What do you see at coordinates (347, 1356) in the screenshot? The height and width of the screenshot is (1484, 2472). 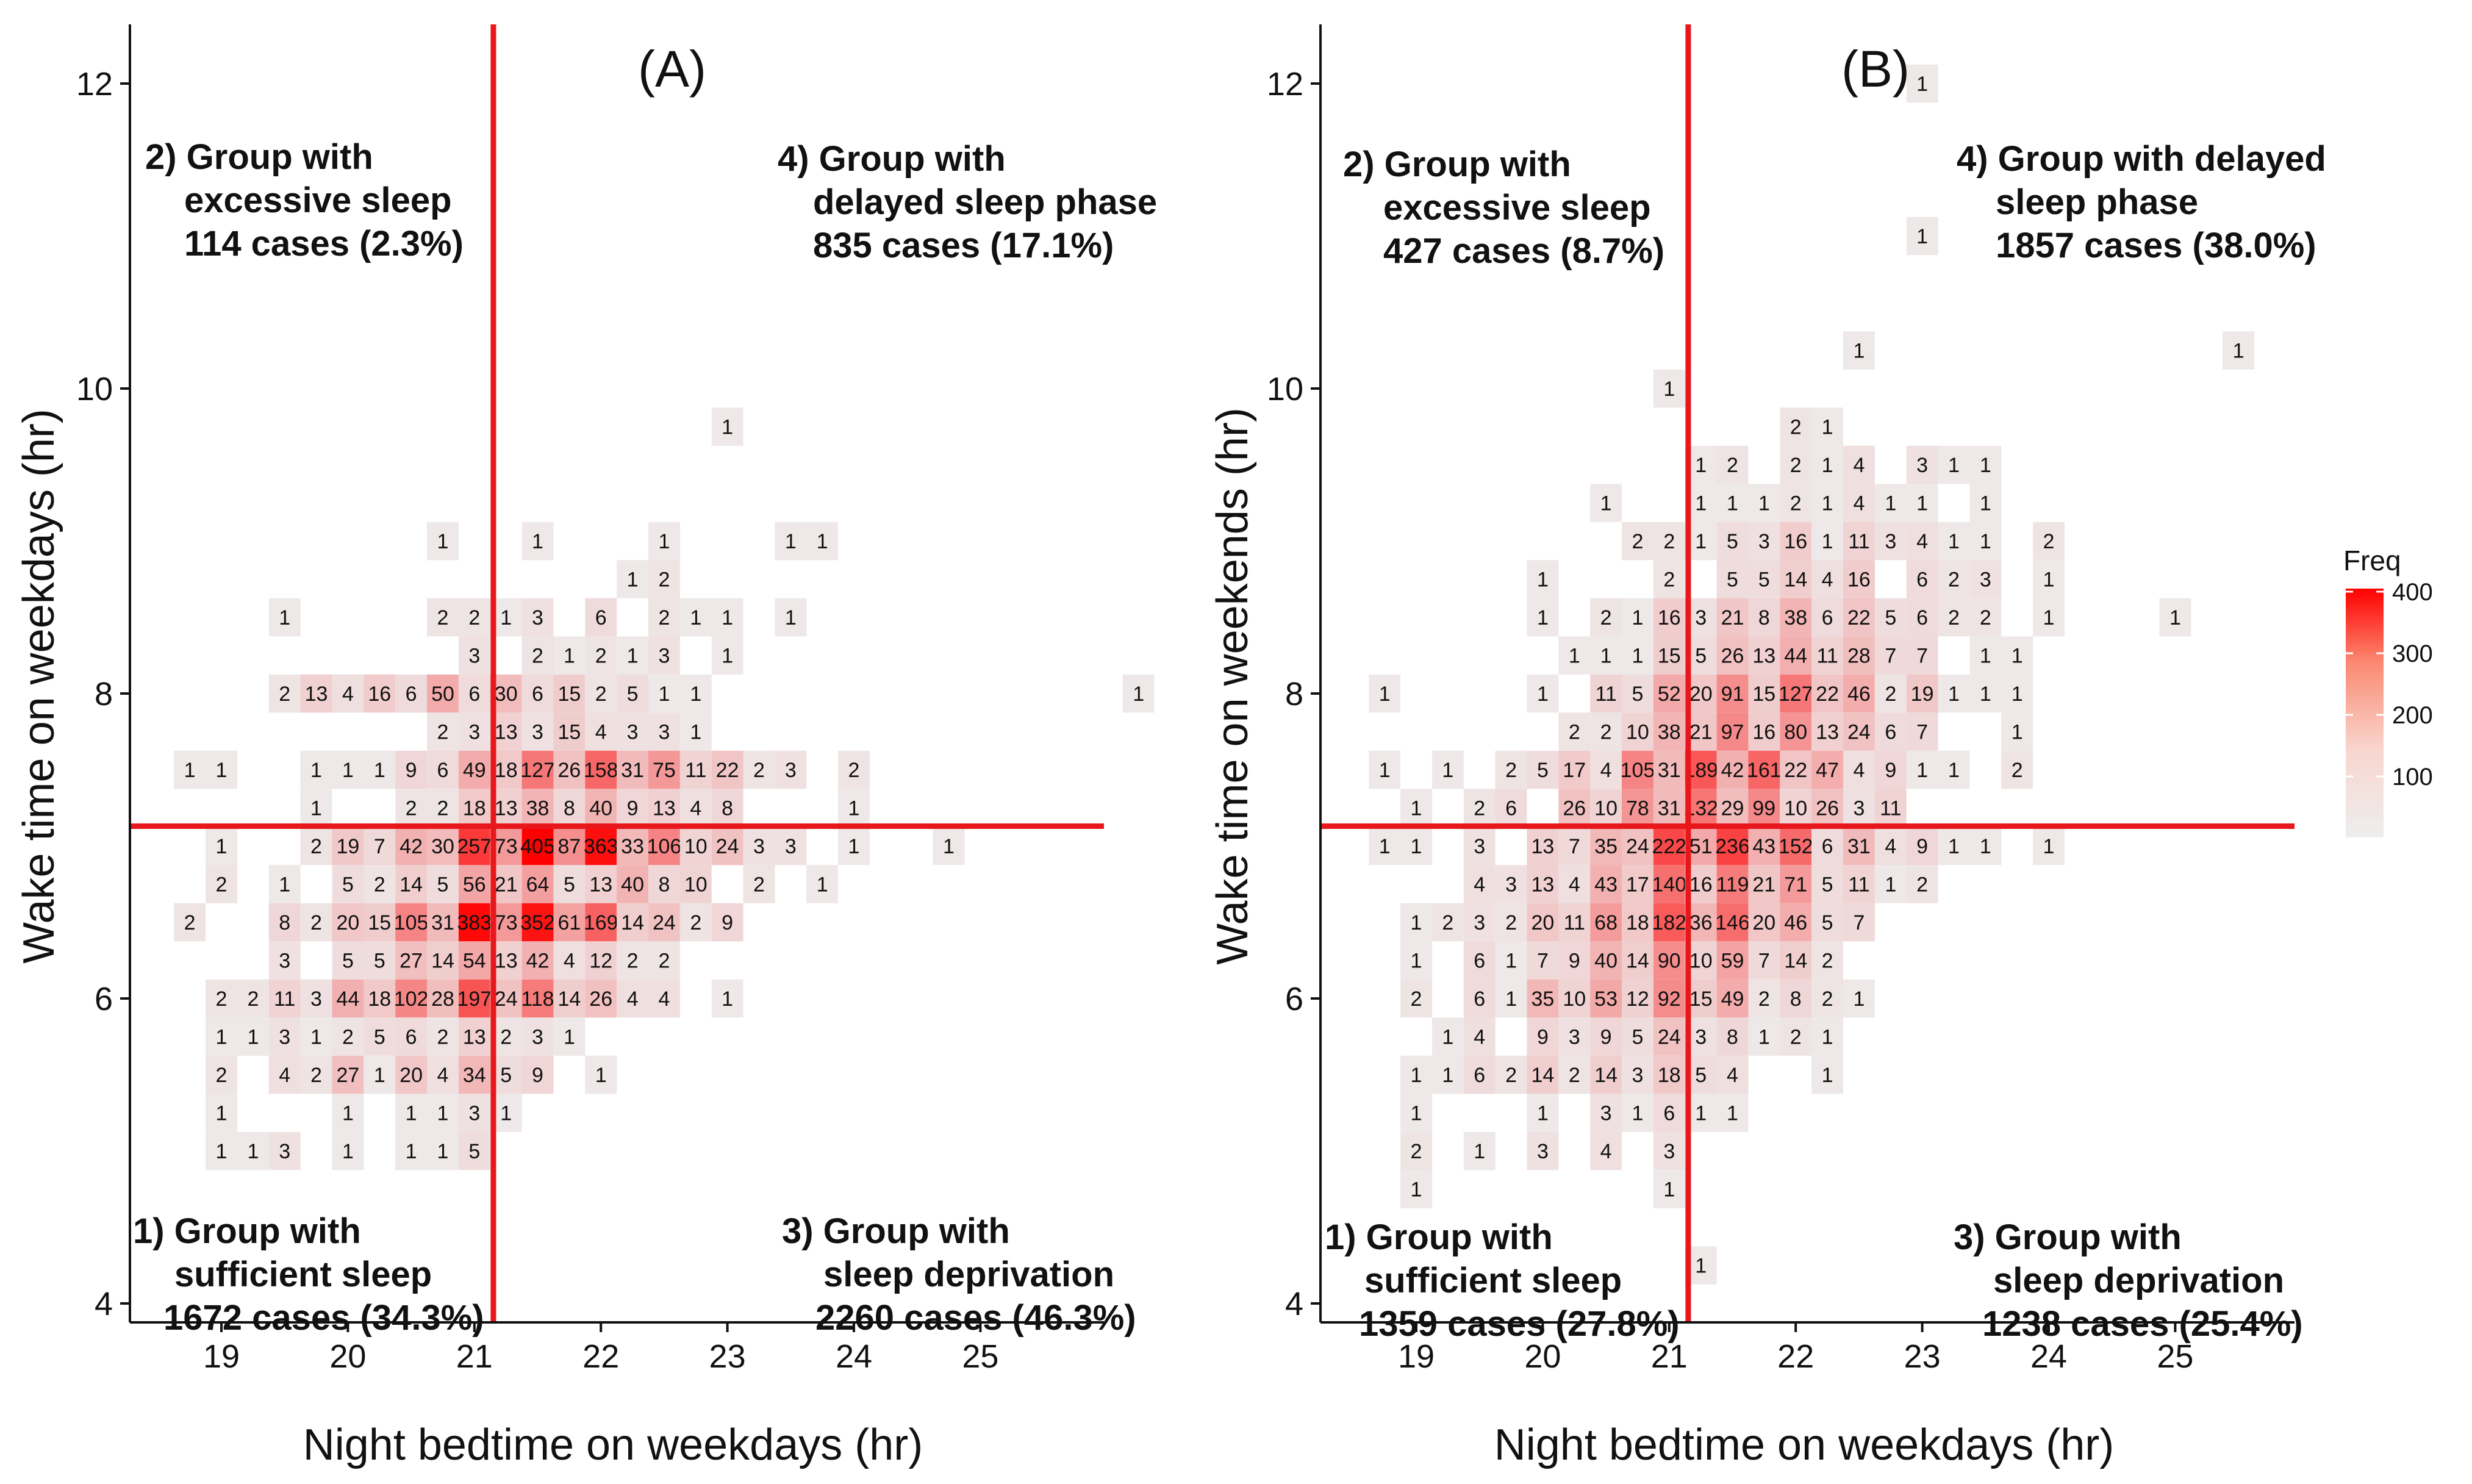 I see `x-tick-label: 20` at bounding box center [347, 1356].